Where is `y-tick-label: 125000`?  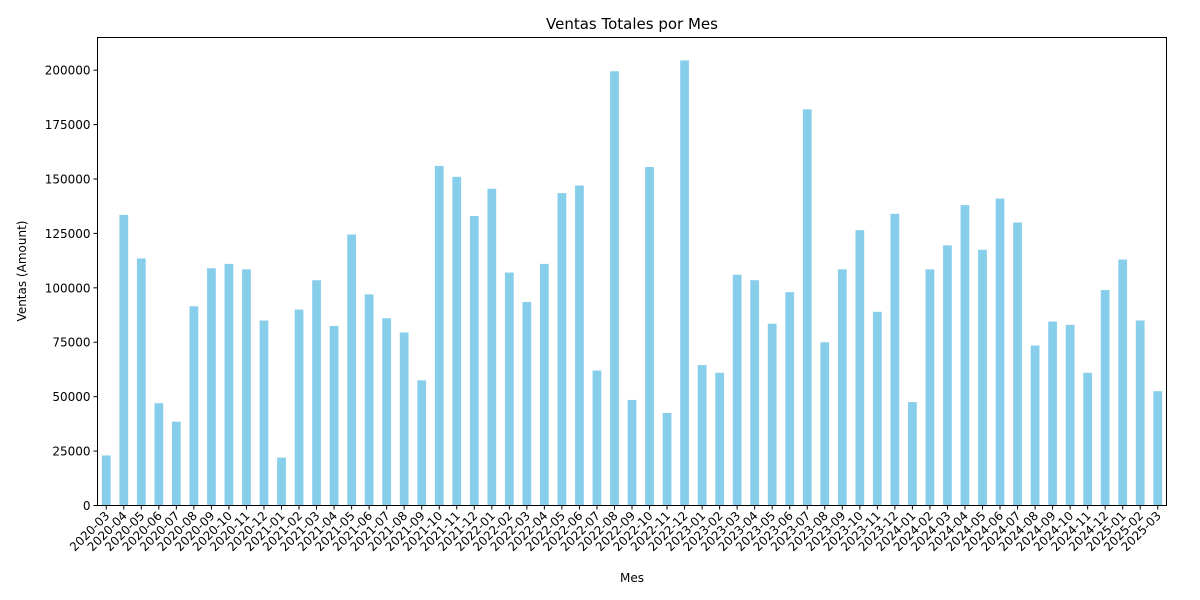
y-tick-label: 125000 is located at coordinates (68, 234).